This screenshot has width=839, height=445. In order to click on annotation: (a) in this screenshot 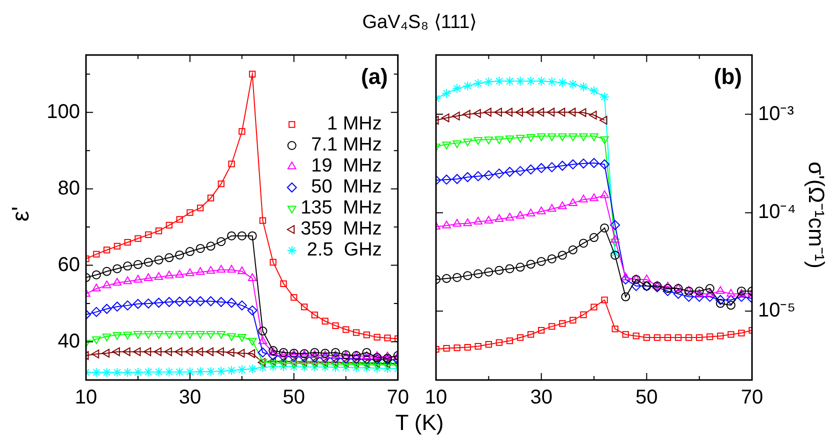, I will do `click(374, 77)`.